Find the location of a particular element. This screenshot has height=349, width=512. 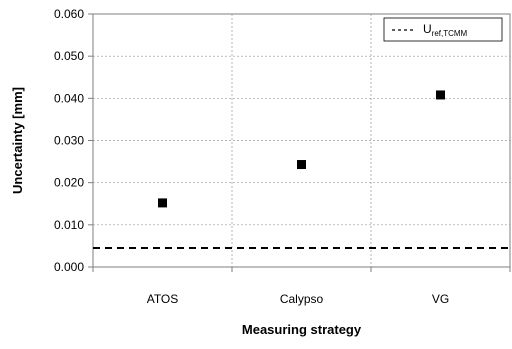

x-tick-label: ATOS is located at coordinates (163, 299).